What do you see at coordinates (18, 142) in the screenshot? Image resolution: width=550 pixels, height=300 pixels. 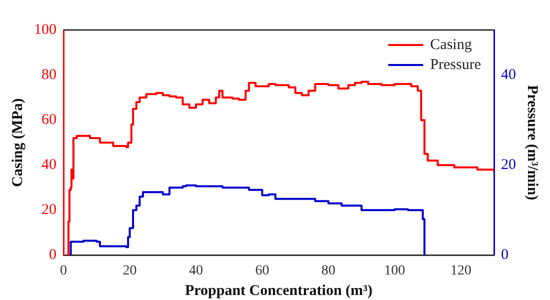 I see `y-axis-title: Casing (MPa)` at bounding box center [18, 142].